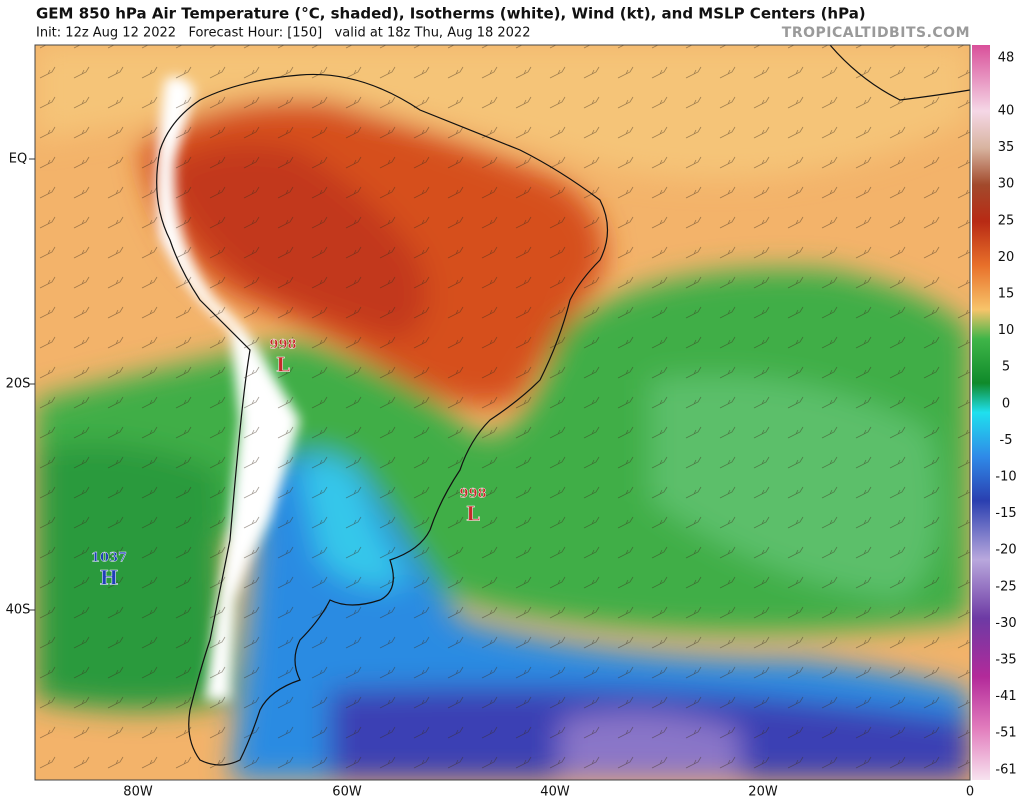 The height and width of the screenshot is (804, 1024). I want to click on colorbar-label: -51, so click(1005, 733).